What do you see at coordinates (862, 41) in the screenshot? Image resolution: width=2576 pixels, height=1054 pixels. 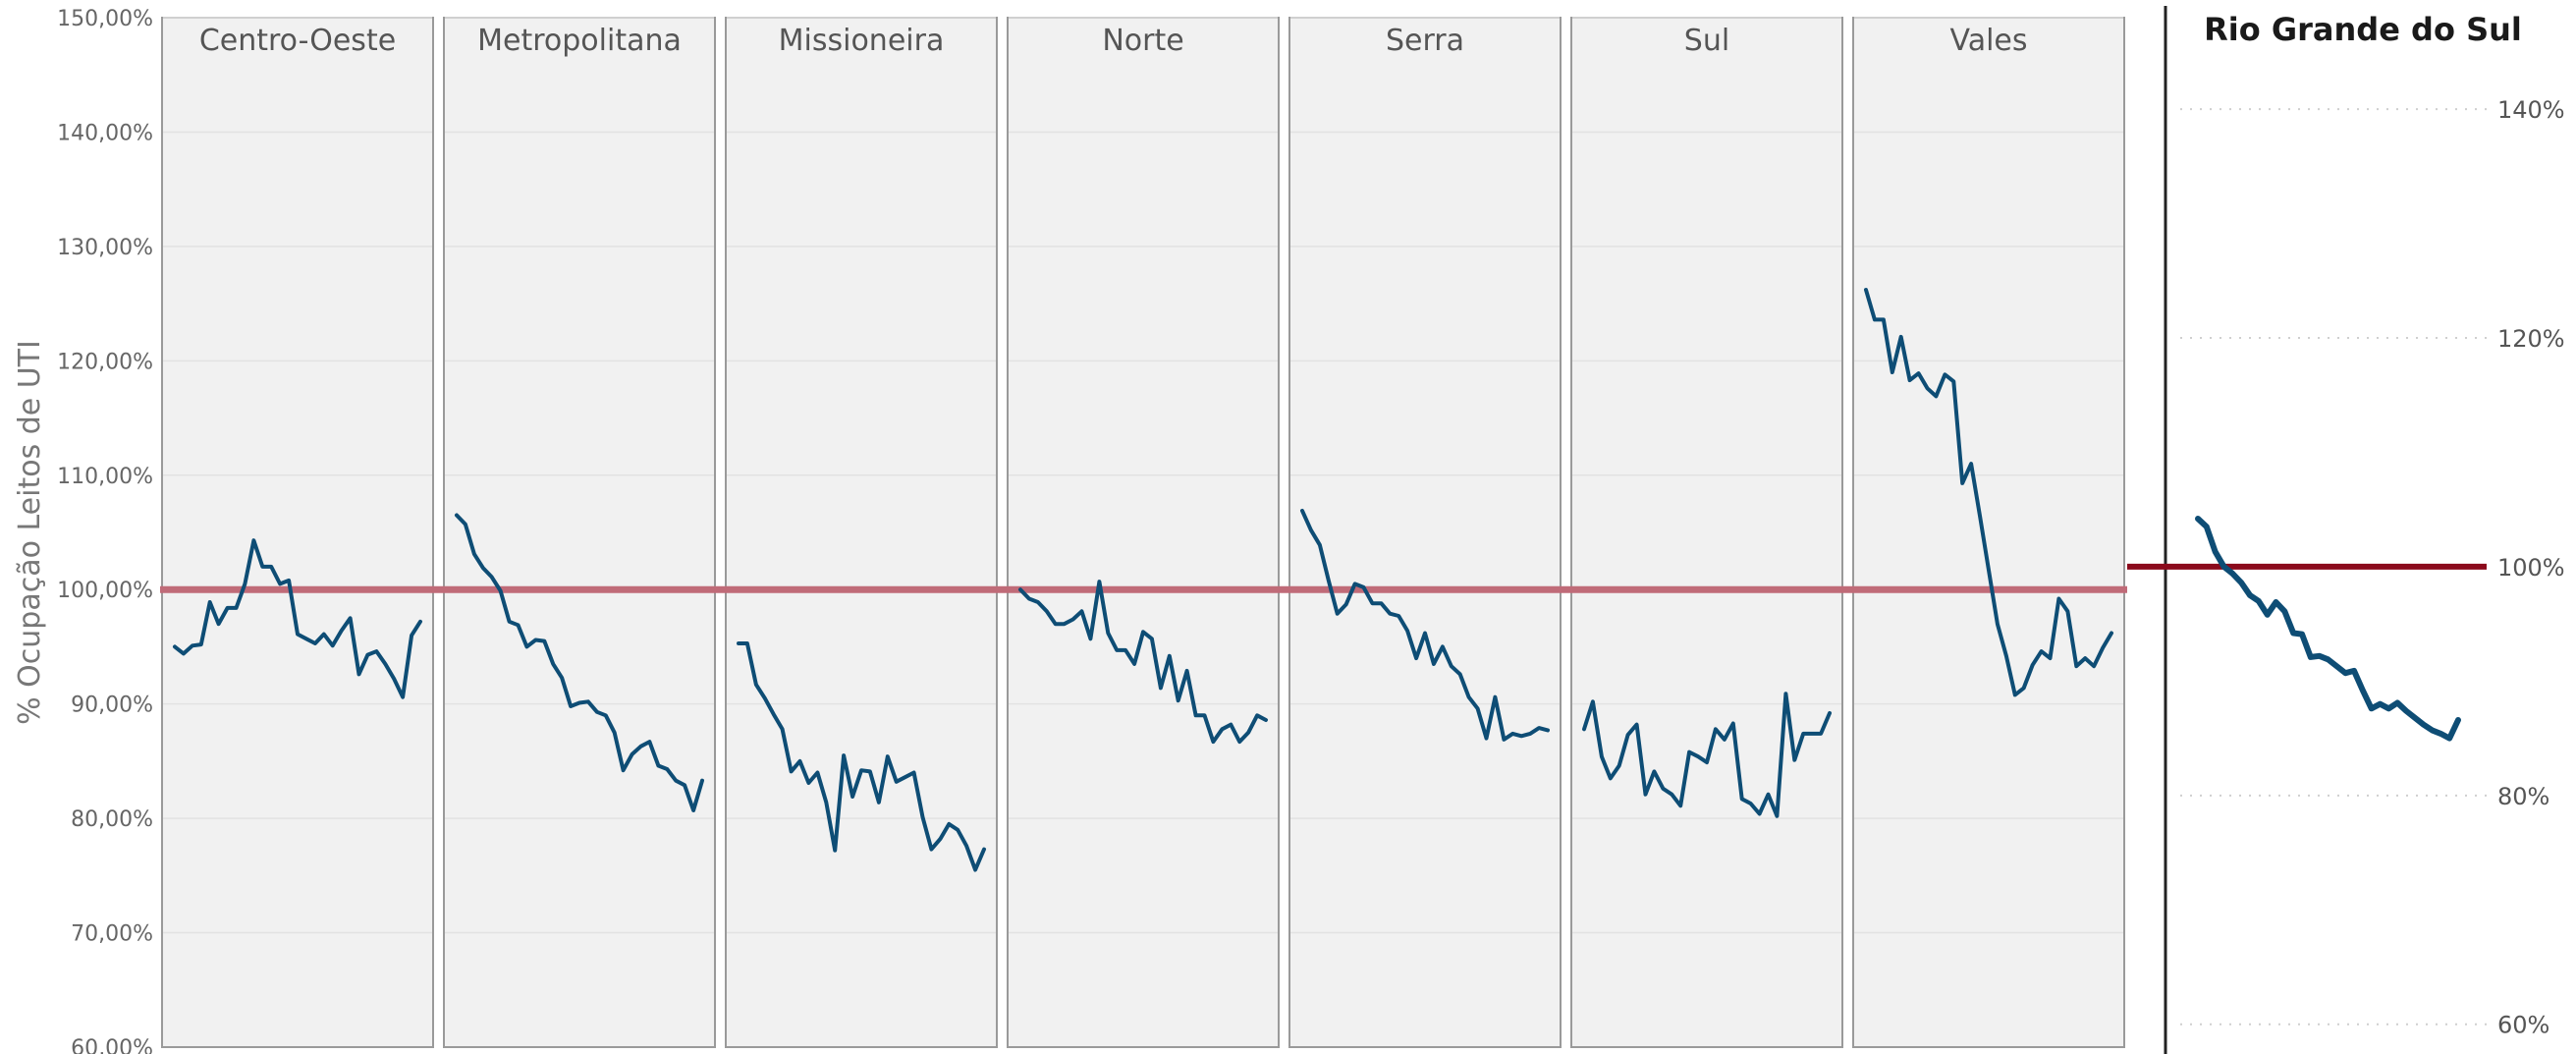 I see `panel-title: Missioneira` at bounding box center [862, 41].